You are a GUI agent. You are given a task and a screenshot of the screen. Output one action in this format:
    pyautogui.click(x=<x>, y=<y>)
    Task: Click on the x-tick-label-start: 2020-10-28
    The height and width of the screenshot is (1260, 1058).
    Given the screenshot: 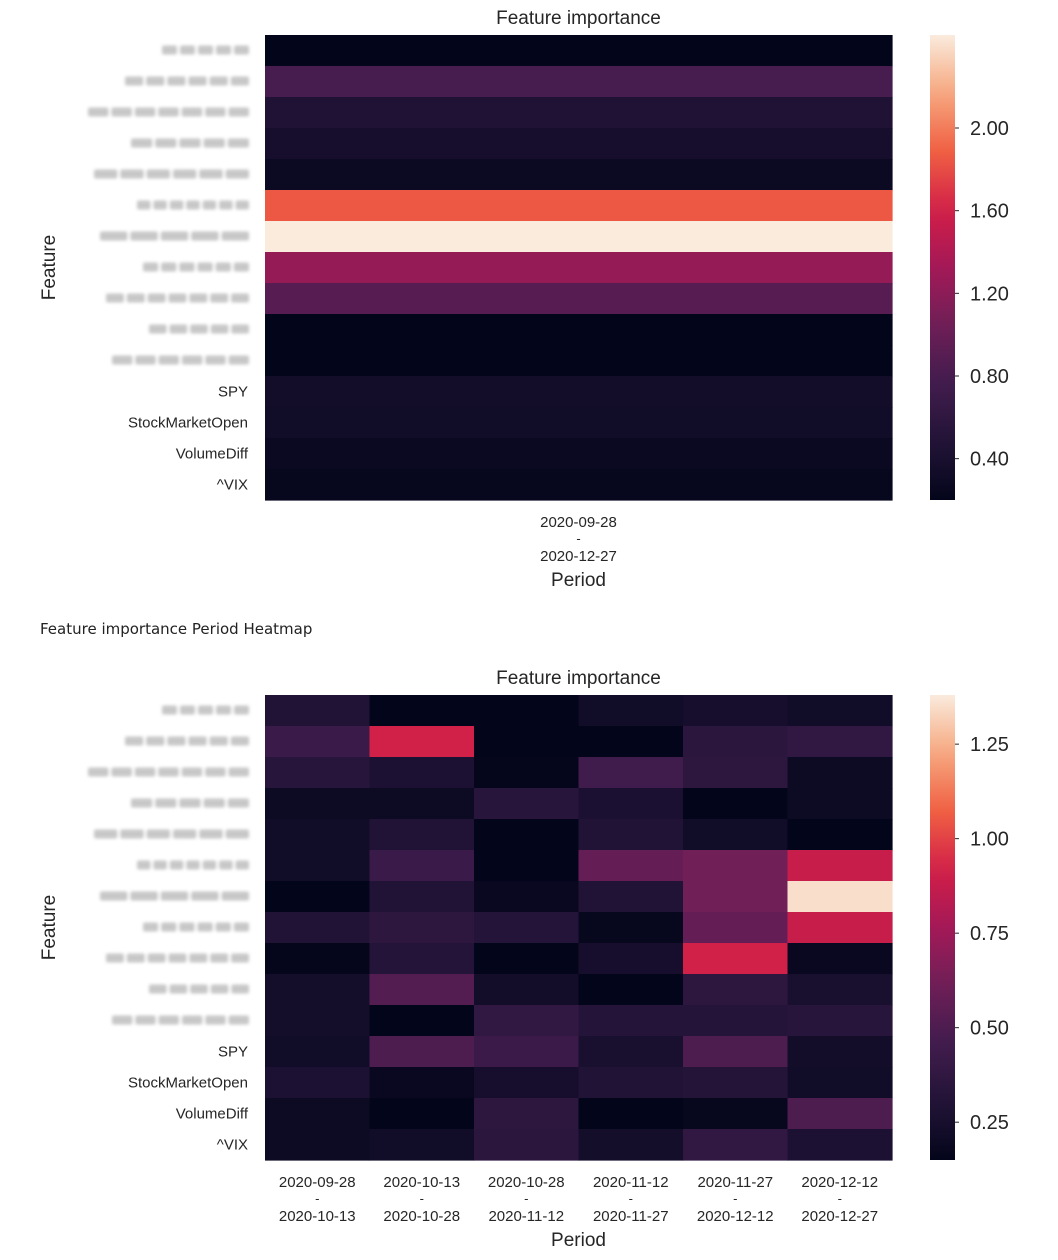 What is the action you would take?
    pyautogui.click(x=526, y=1182)
    